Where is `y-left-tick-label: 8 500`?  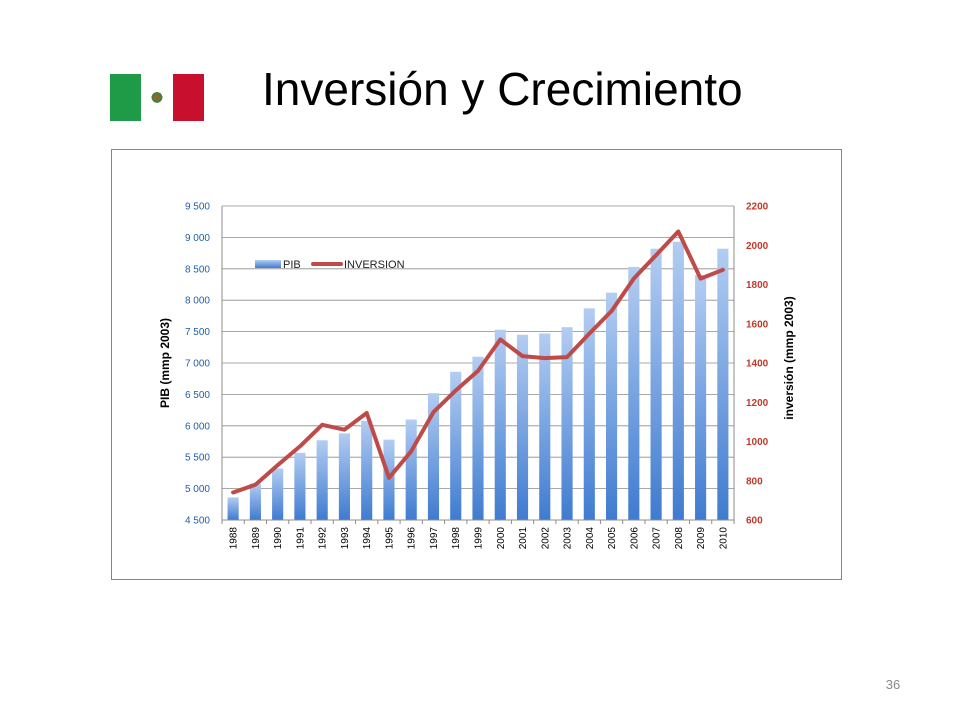
y-left-tick-label: 8 500 is located at coordinates (197, 269).